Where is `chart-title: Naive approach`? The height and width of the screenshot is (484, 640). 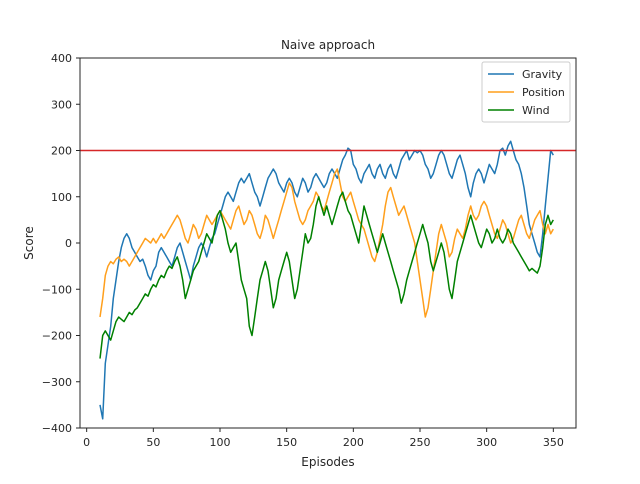 chart-title: Naive approach is located at coordinates (328, 45).